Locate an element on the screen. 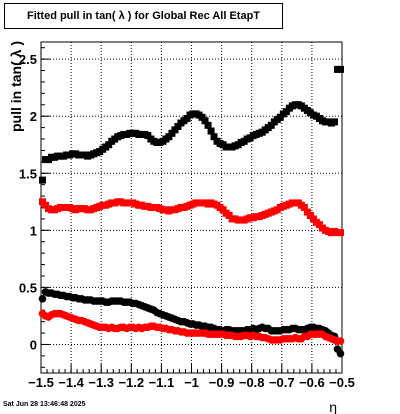  x-axis-label: η is located at coordinates (333, 406).